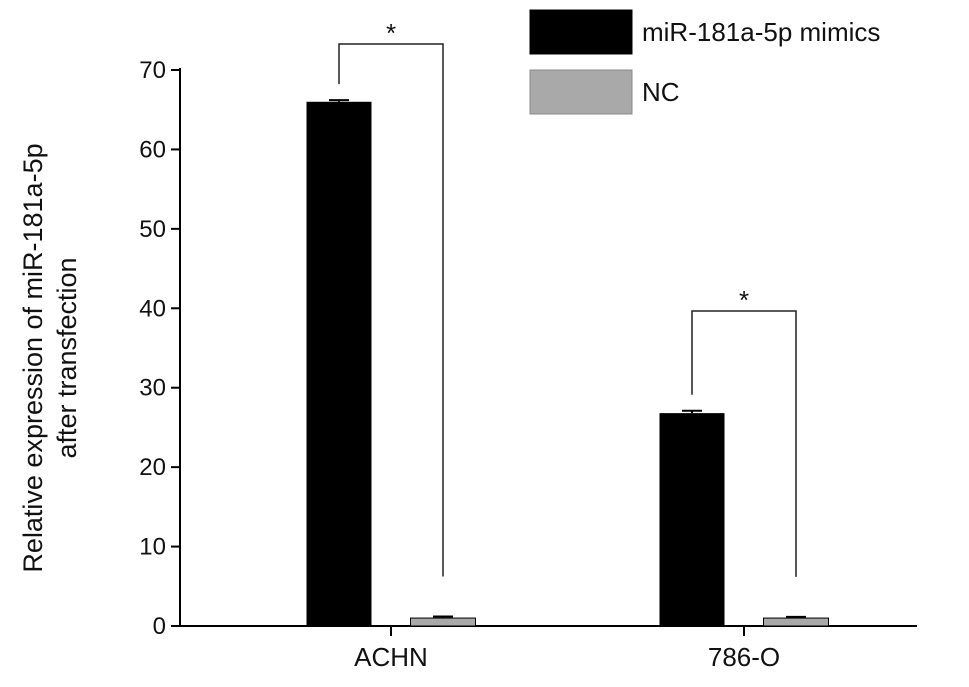 This screenshot has height=687, width=969. Describe the element at coordinates (152, 149) in the screenshot. I see `y-tick-label: 60` at that location.